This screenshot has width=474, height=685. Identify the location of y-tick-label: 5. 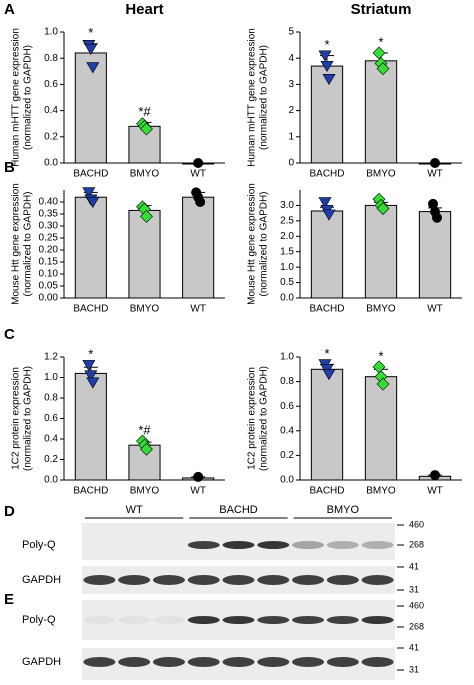
(291, 32).